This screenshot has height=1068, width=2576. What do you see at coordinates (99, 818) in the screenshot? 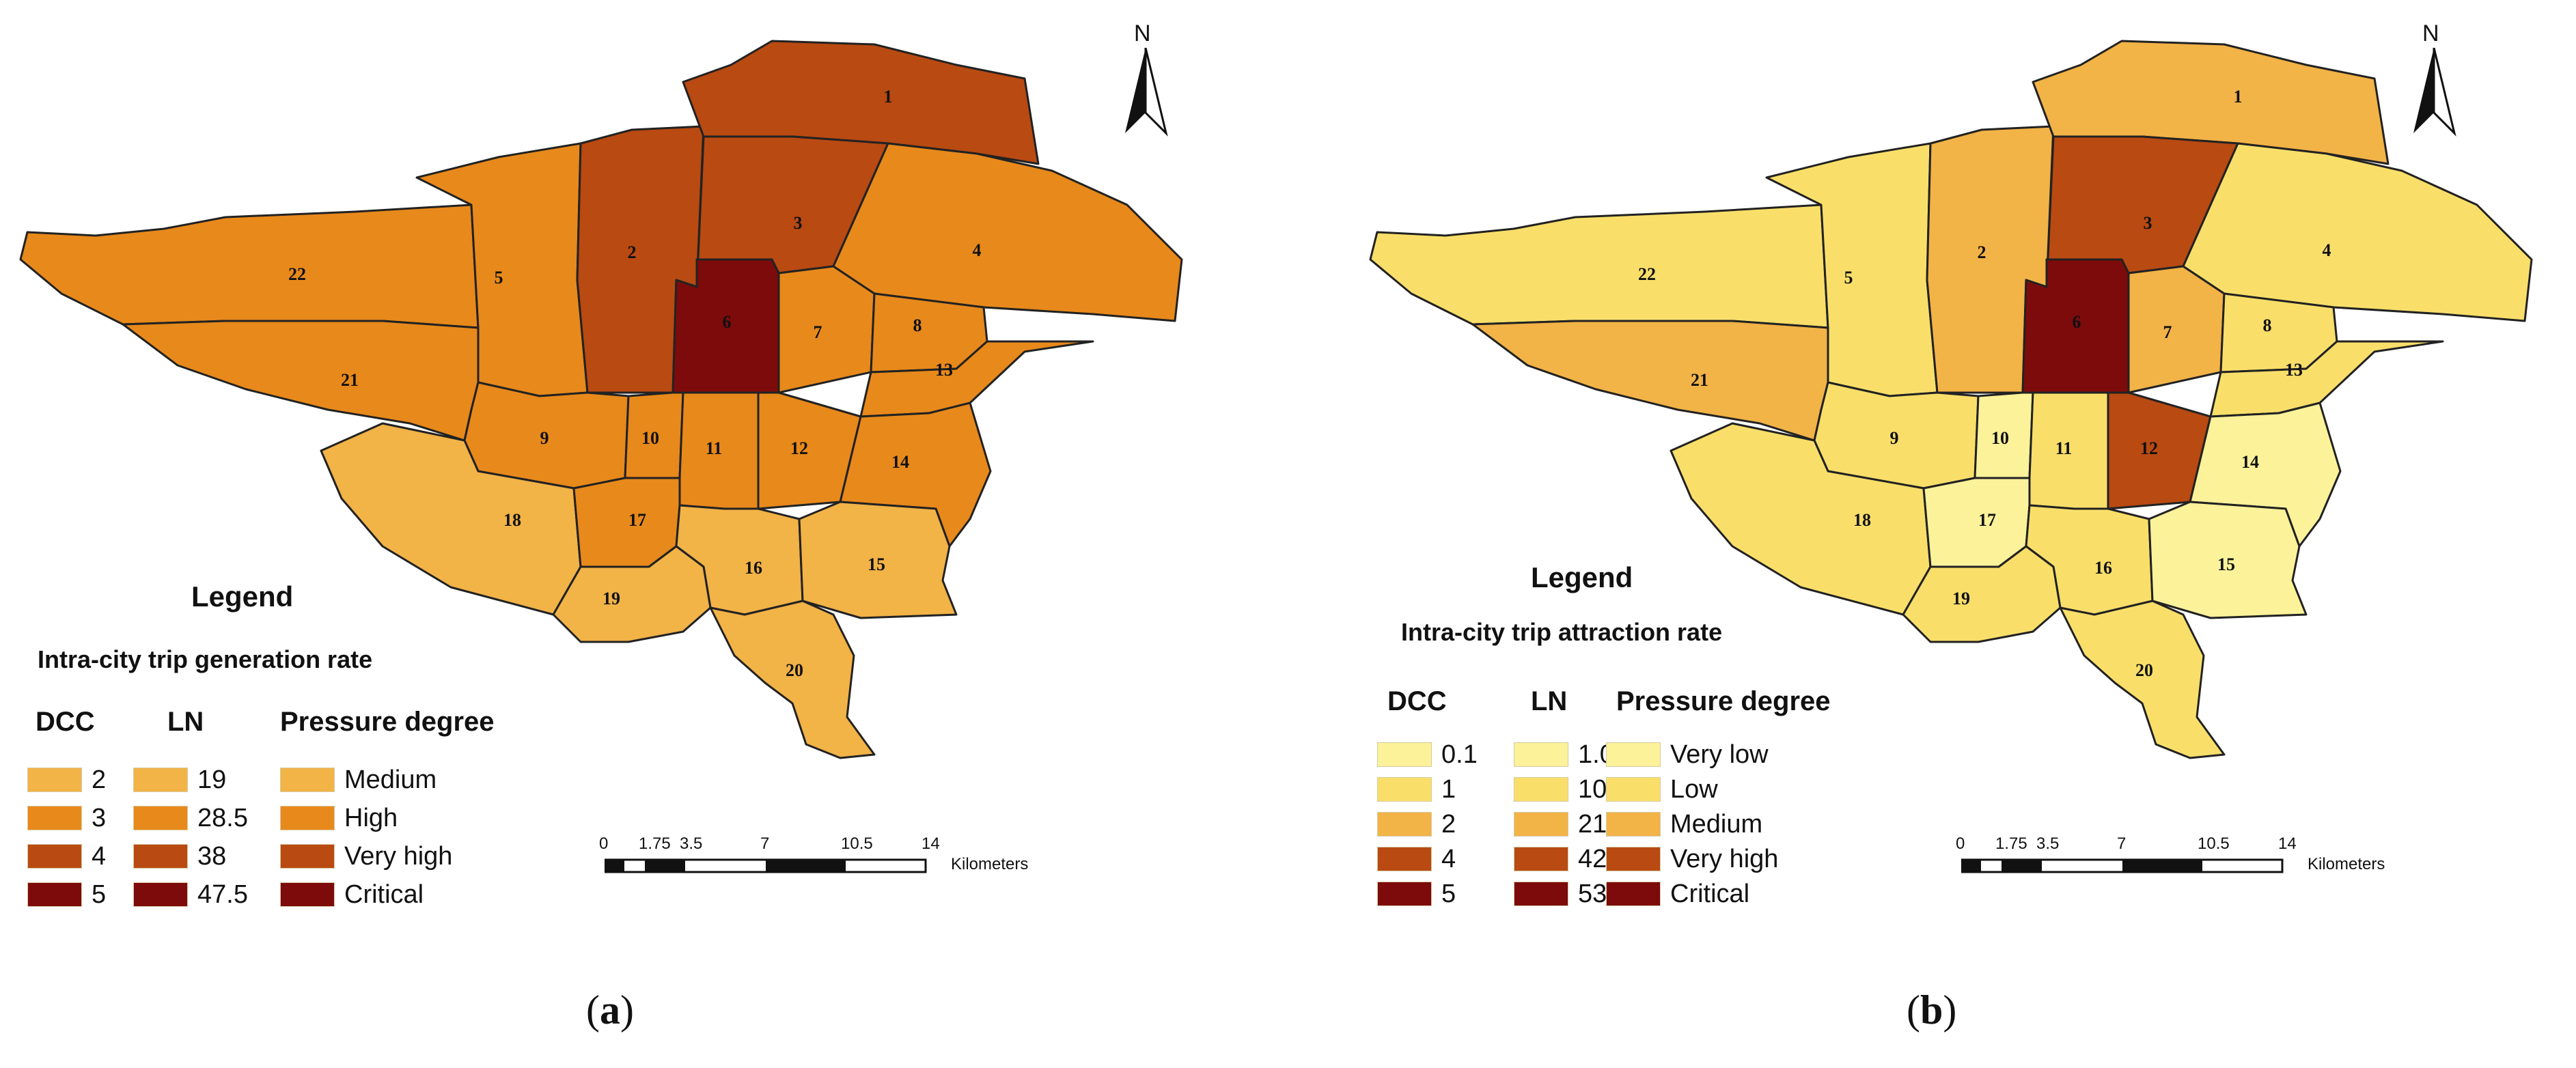
I see `legend-value: 3` at bounding box center [99, 818].